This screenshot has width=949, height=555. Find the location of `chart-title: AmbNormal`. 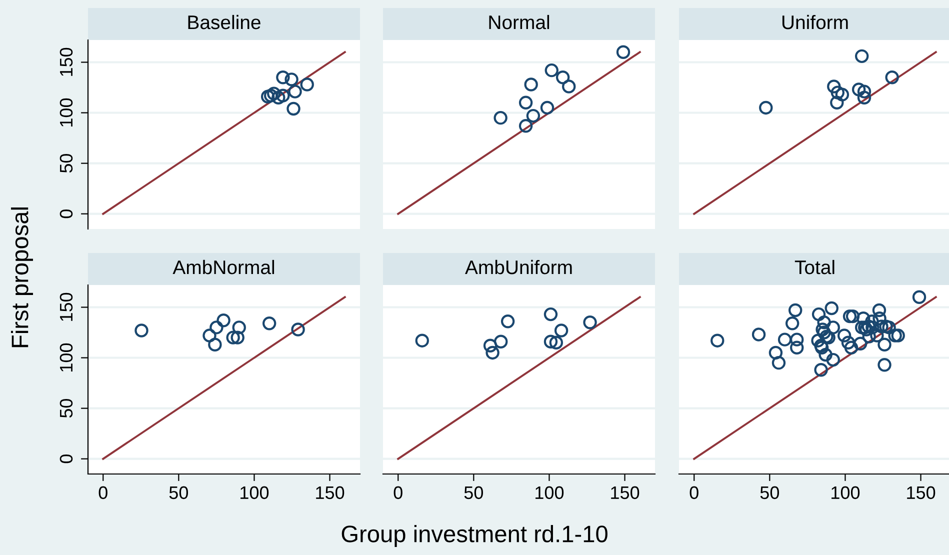

chart-title: AmbNormal is located at coordinates (223, 267).